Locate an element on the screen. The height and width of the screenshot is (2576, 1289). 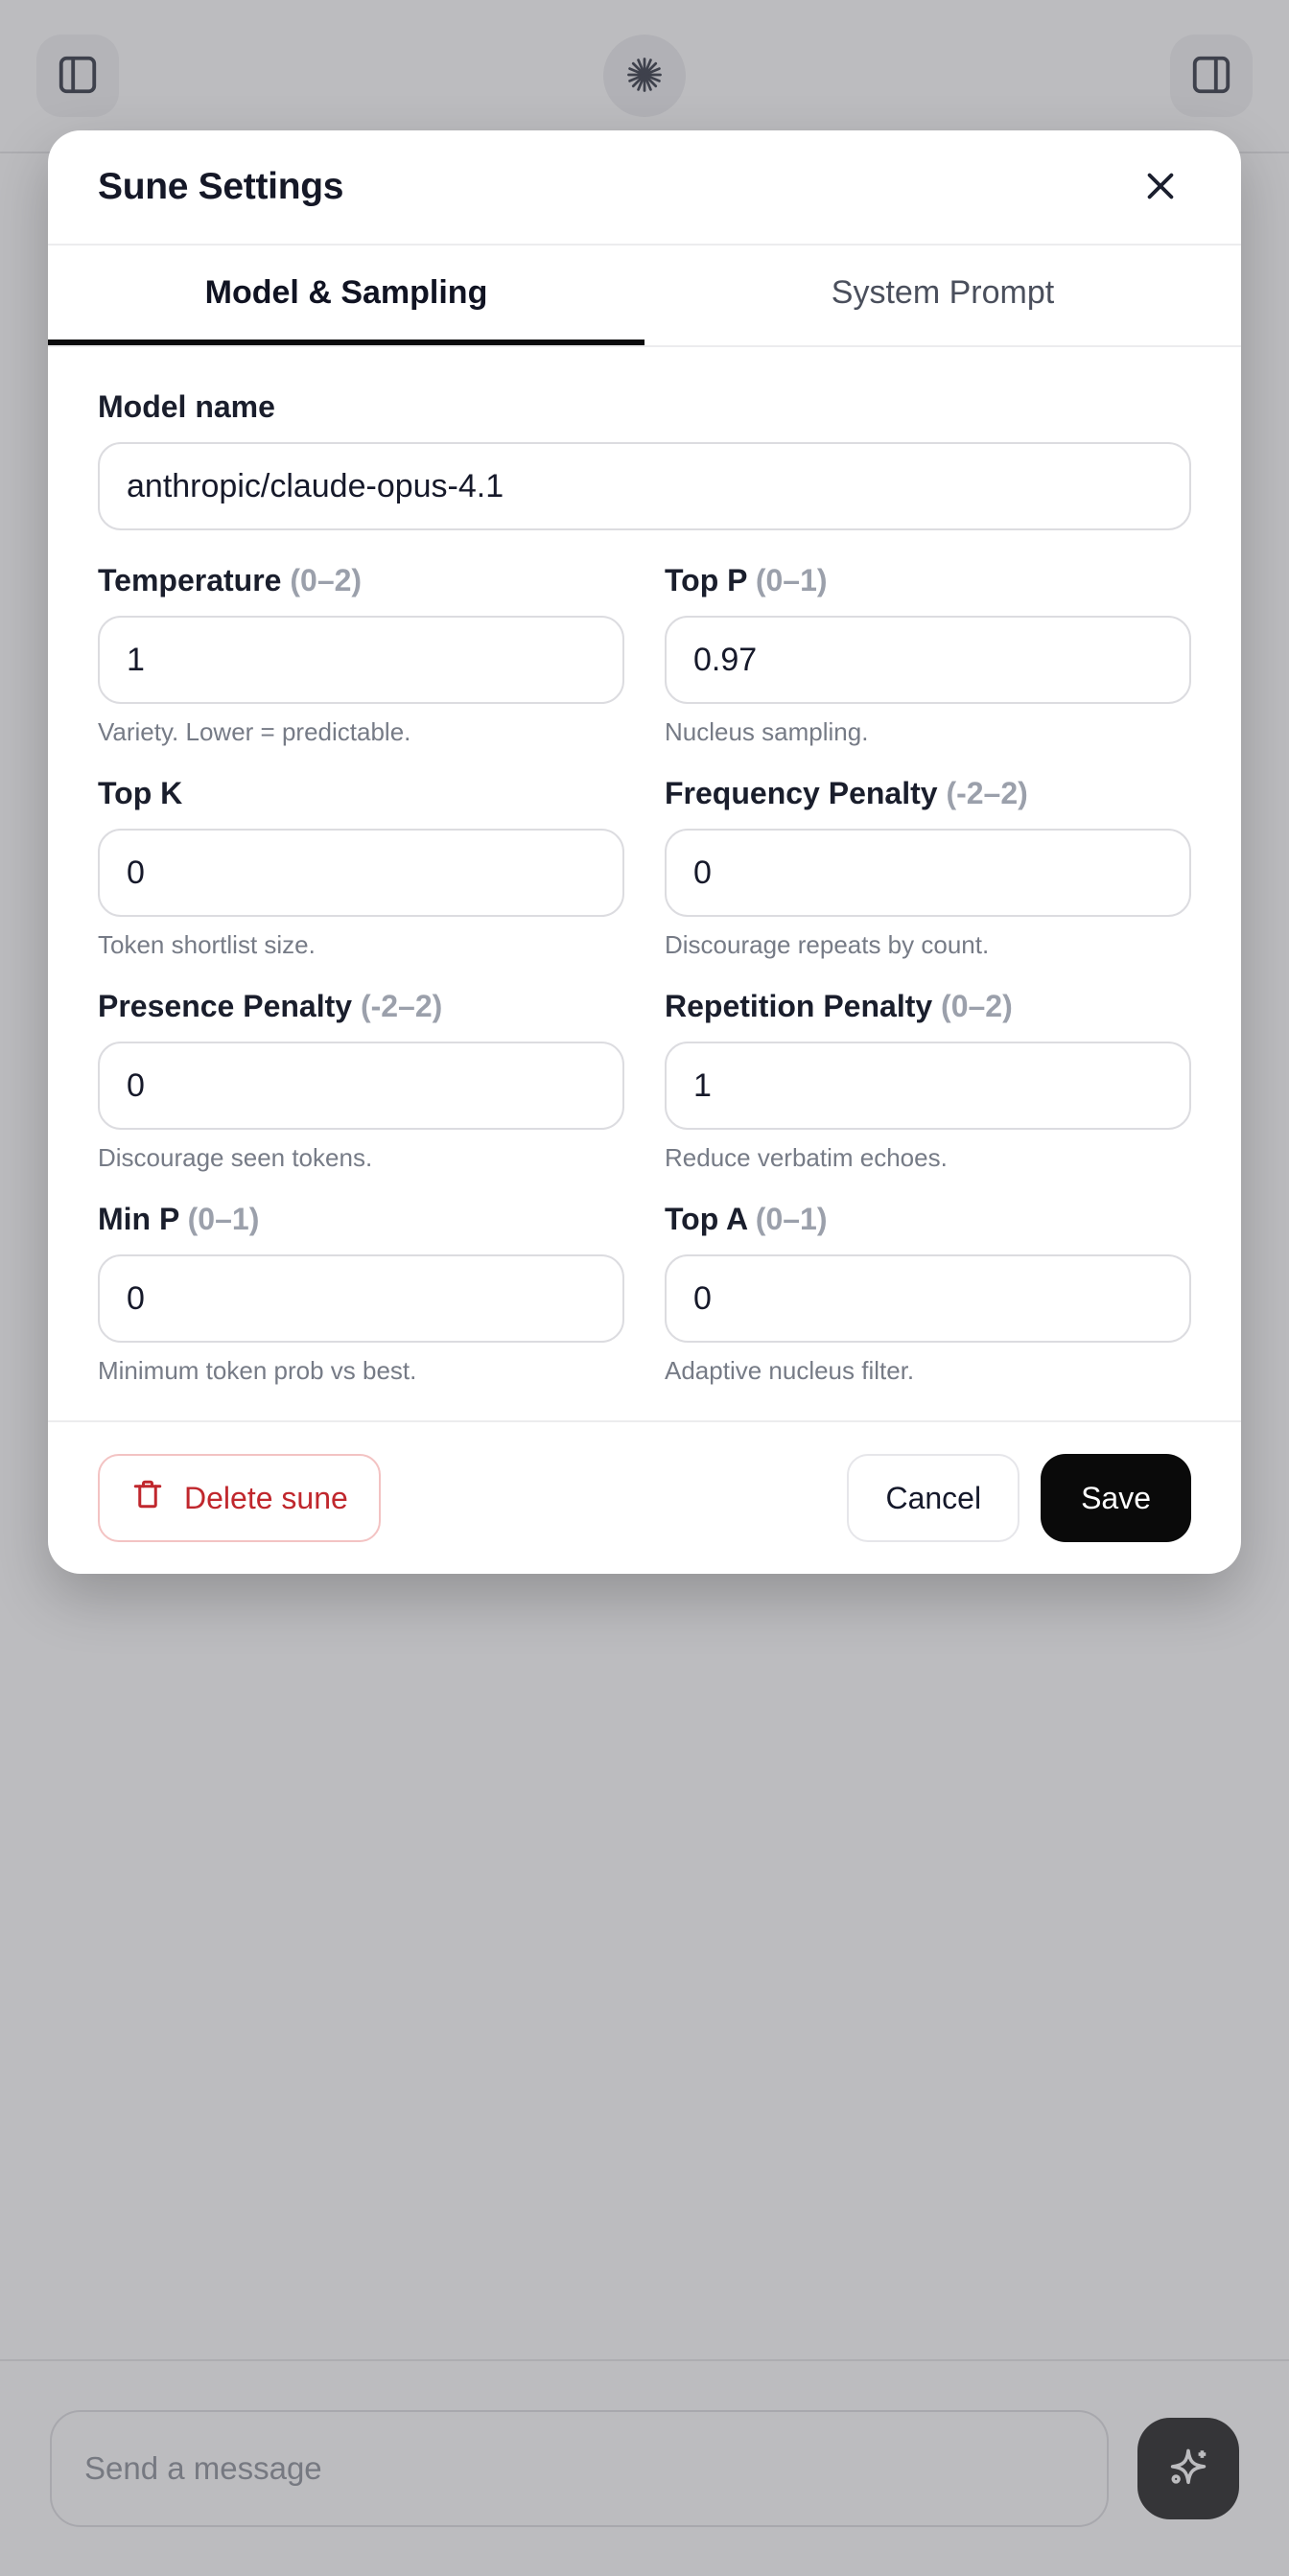
dialog-tabs: Model & Sampling System Prompt is located at coordinates (644, 296).